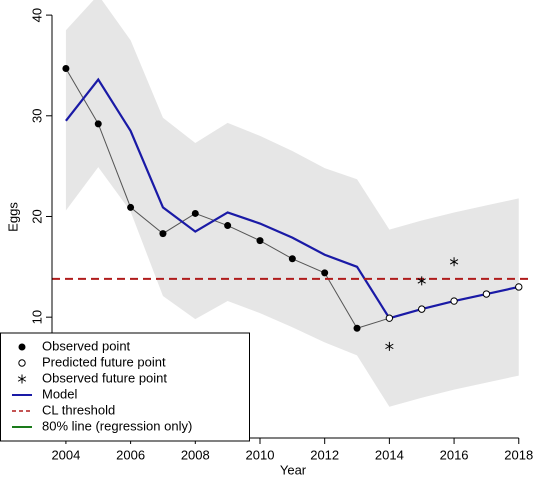  Describe the element at coordinates (86, 345) in the screenshot. I see `legend-label: Observed point` at that location.